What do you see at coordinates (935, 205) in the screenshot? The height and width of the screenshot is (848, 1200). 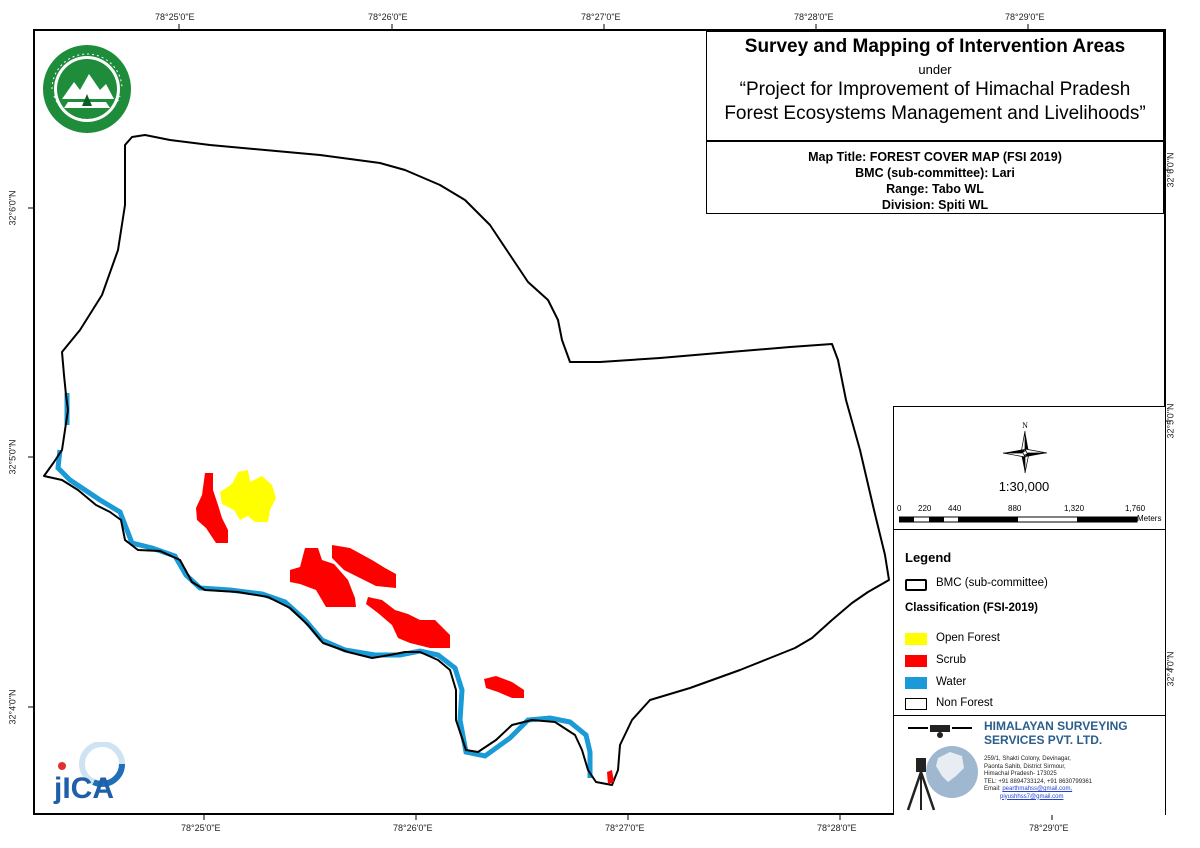 I see `division-text: Division: Spiti WL` at bounding box center [935, 205].